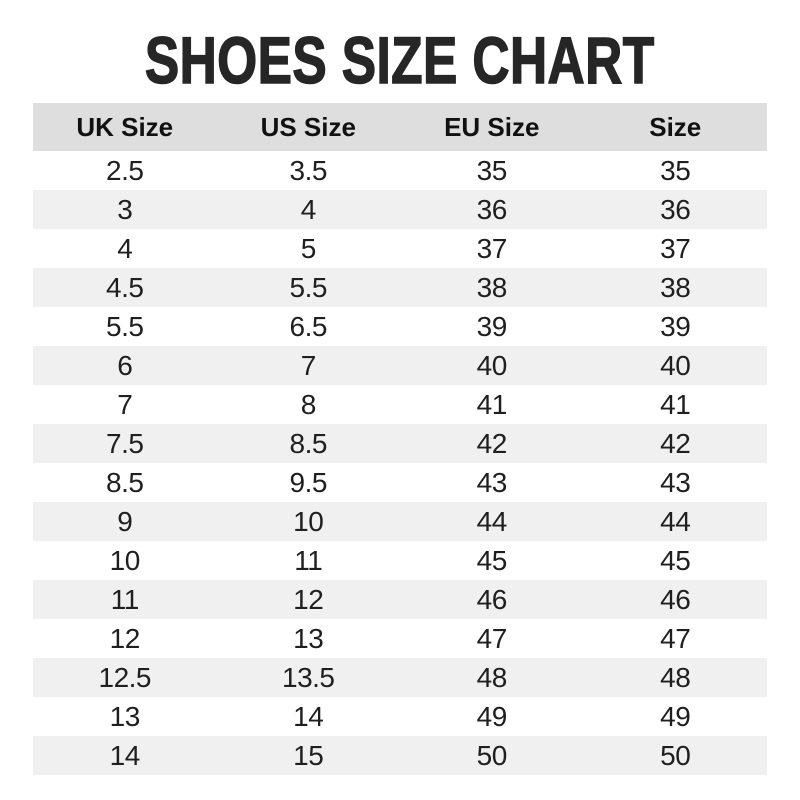 The height and width of the screenshot is (800, 800). I want to click on table-cell: 13.5, so click(308, 677).